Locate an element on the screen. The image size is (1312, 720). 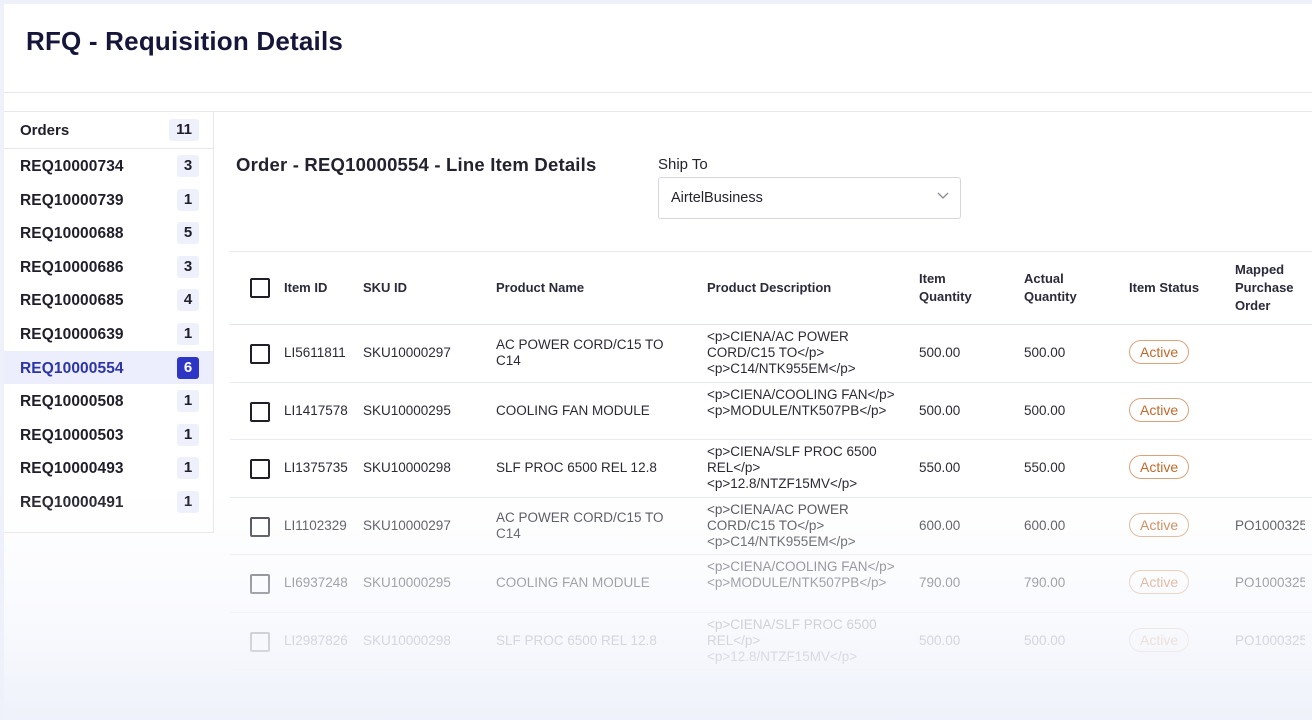
sidebar-item-req10000639: REQ10000639 1 is located at coordinates (108, 334).